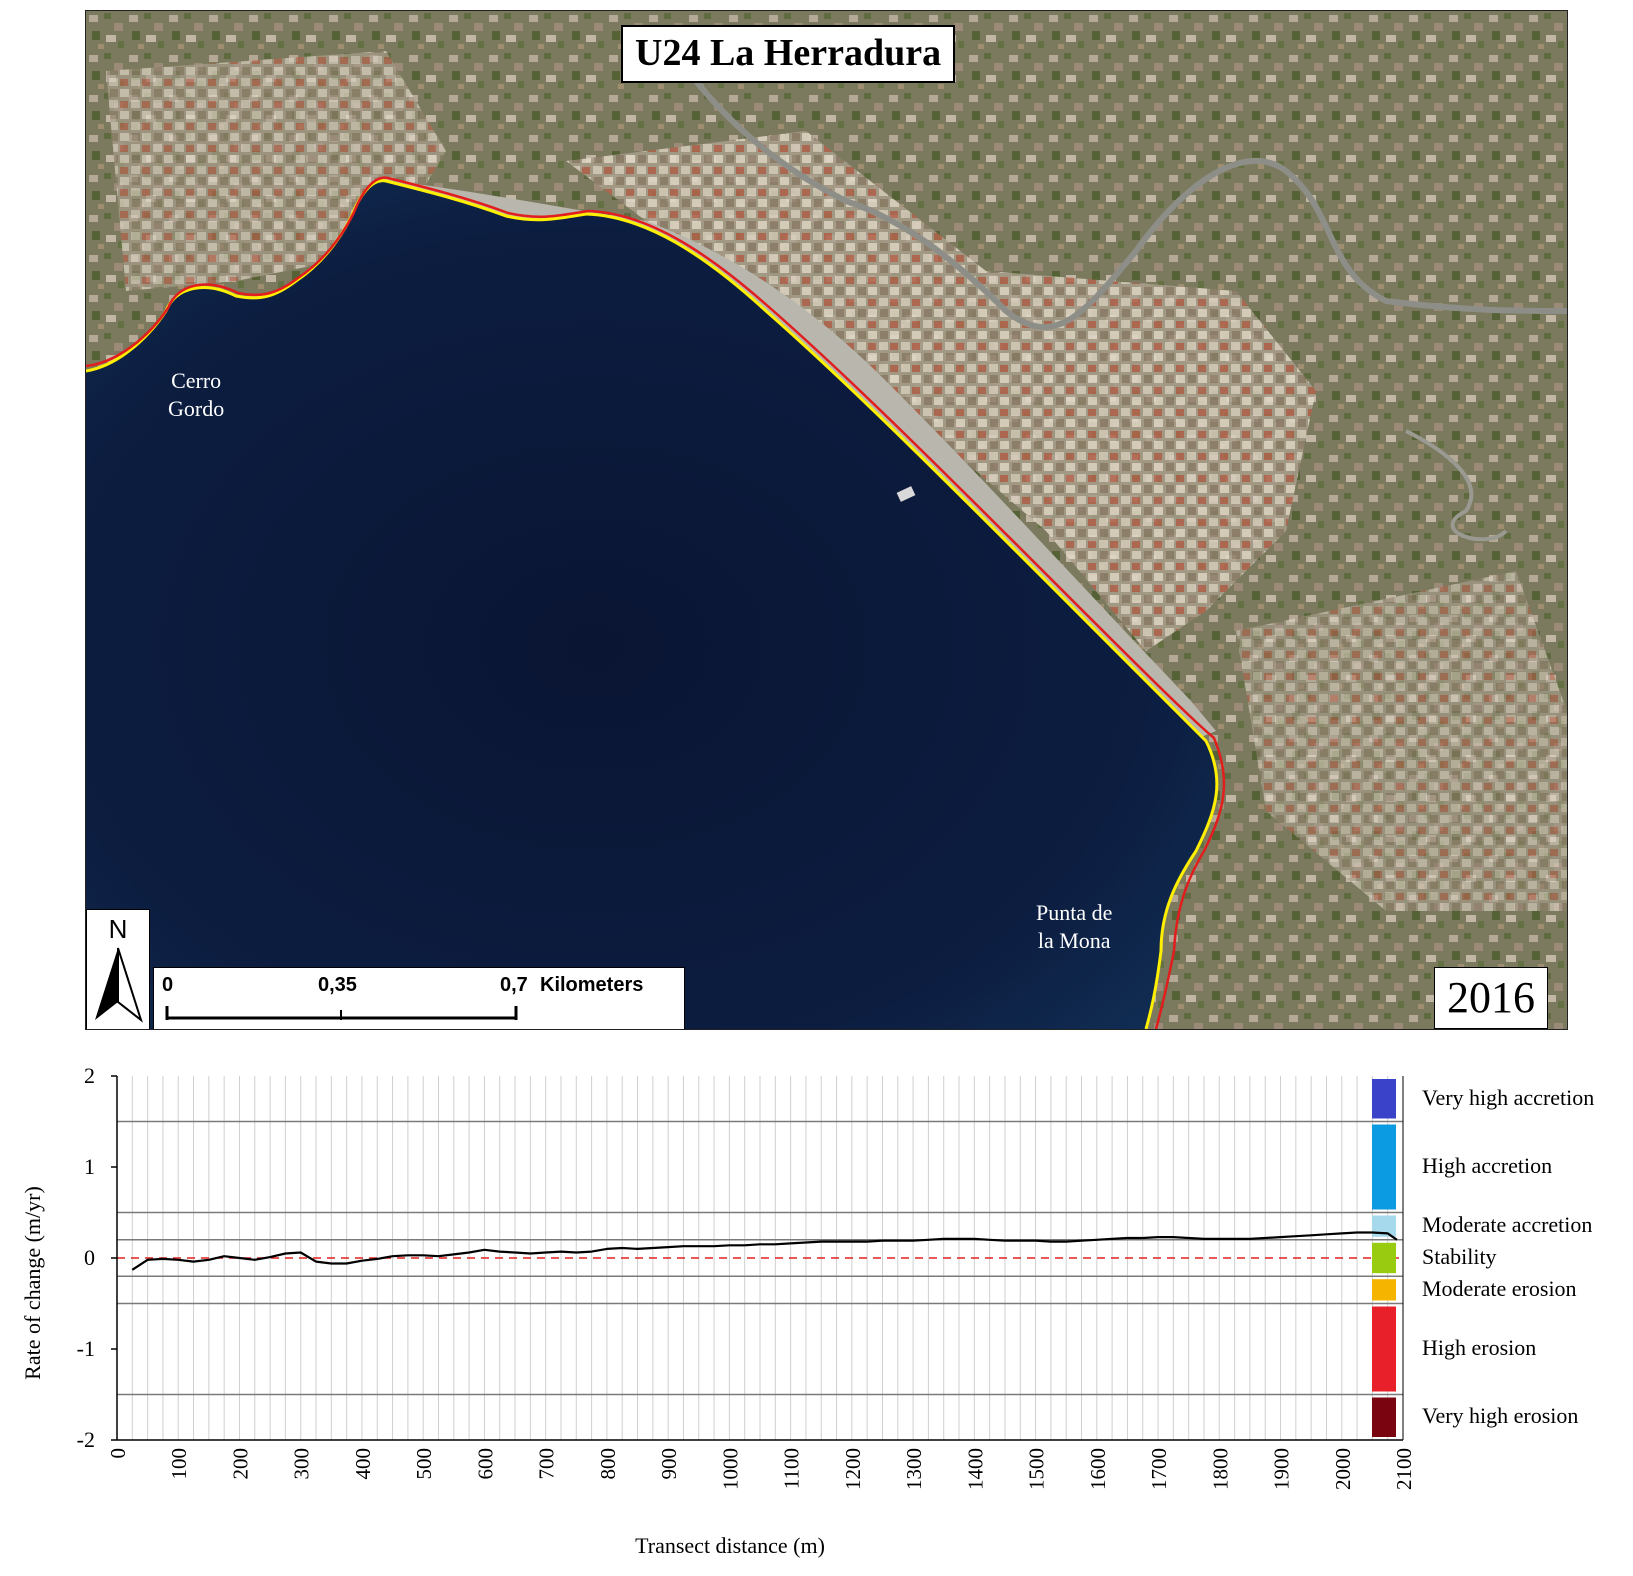  What do you see at coordinates (547, 1464) in the screenshot?
I see `x-tick-label: 700` at bounding box center [547, 1464].